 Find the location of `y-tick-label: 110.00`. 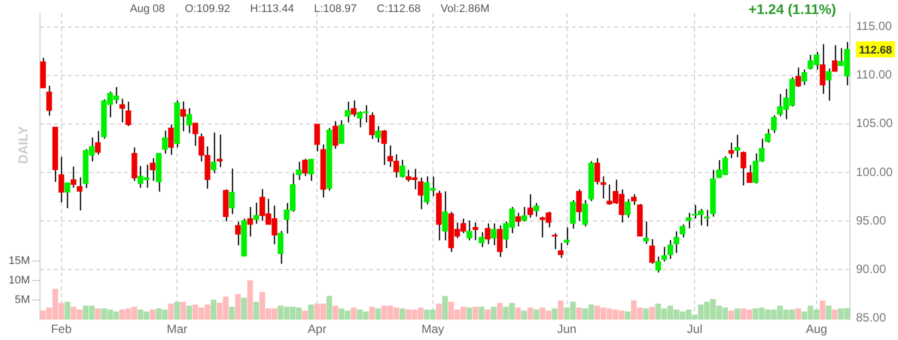

y-tick-label: 110.00 is located at coordinates (874, 75).